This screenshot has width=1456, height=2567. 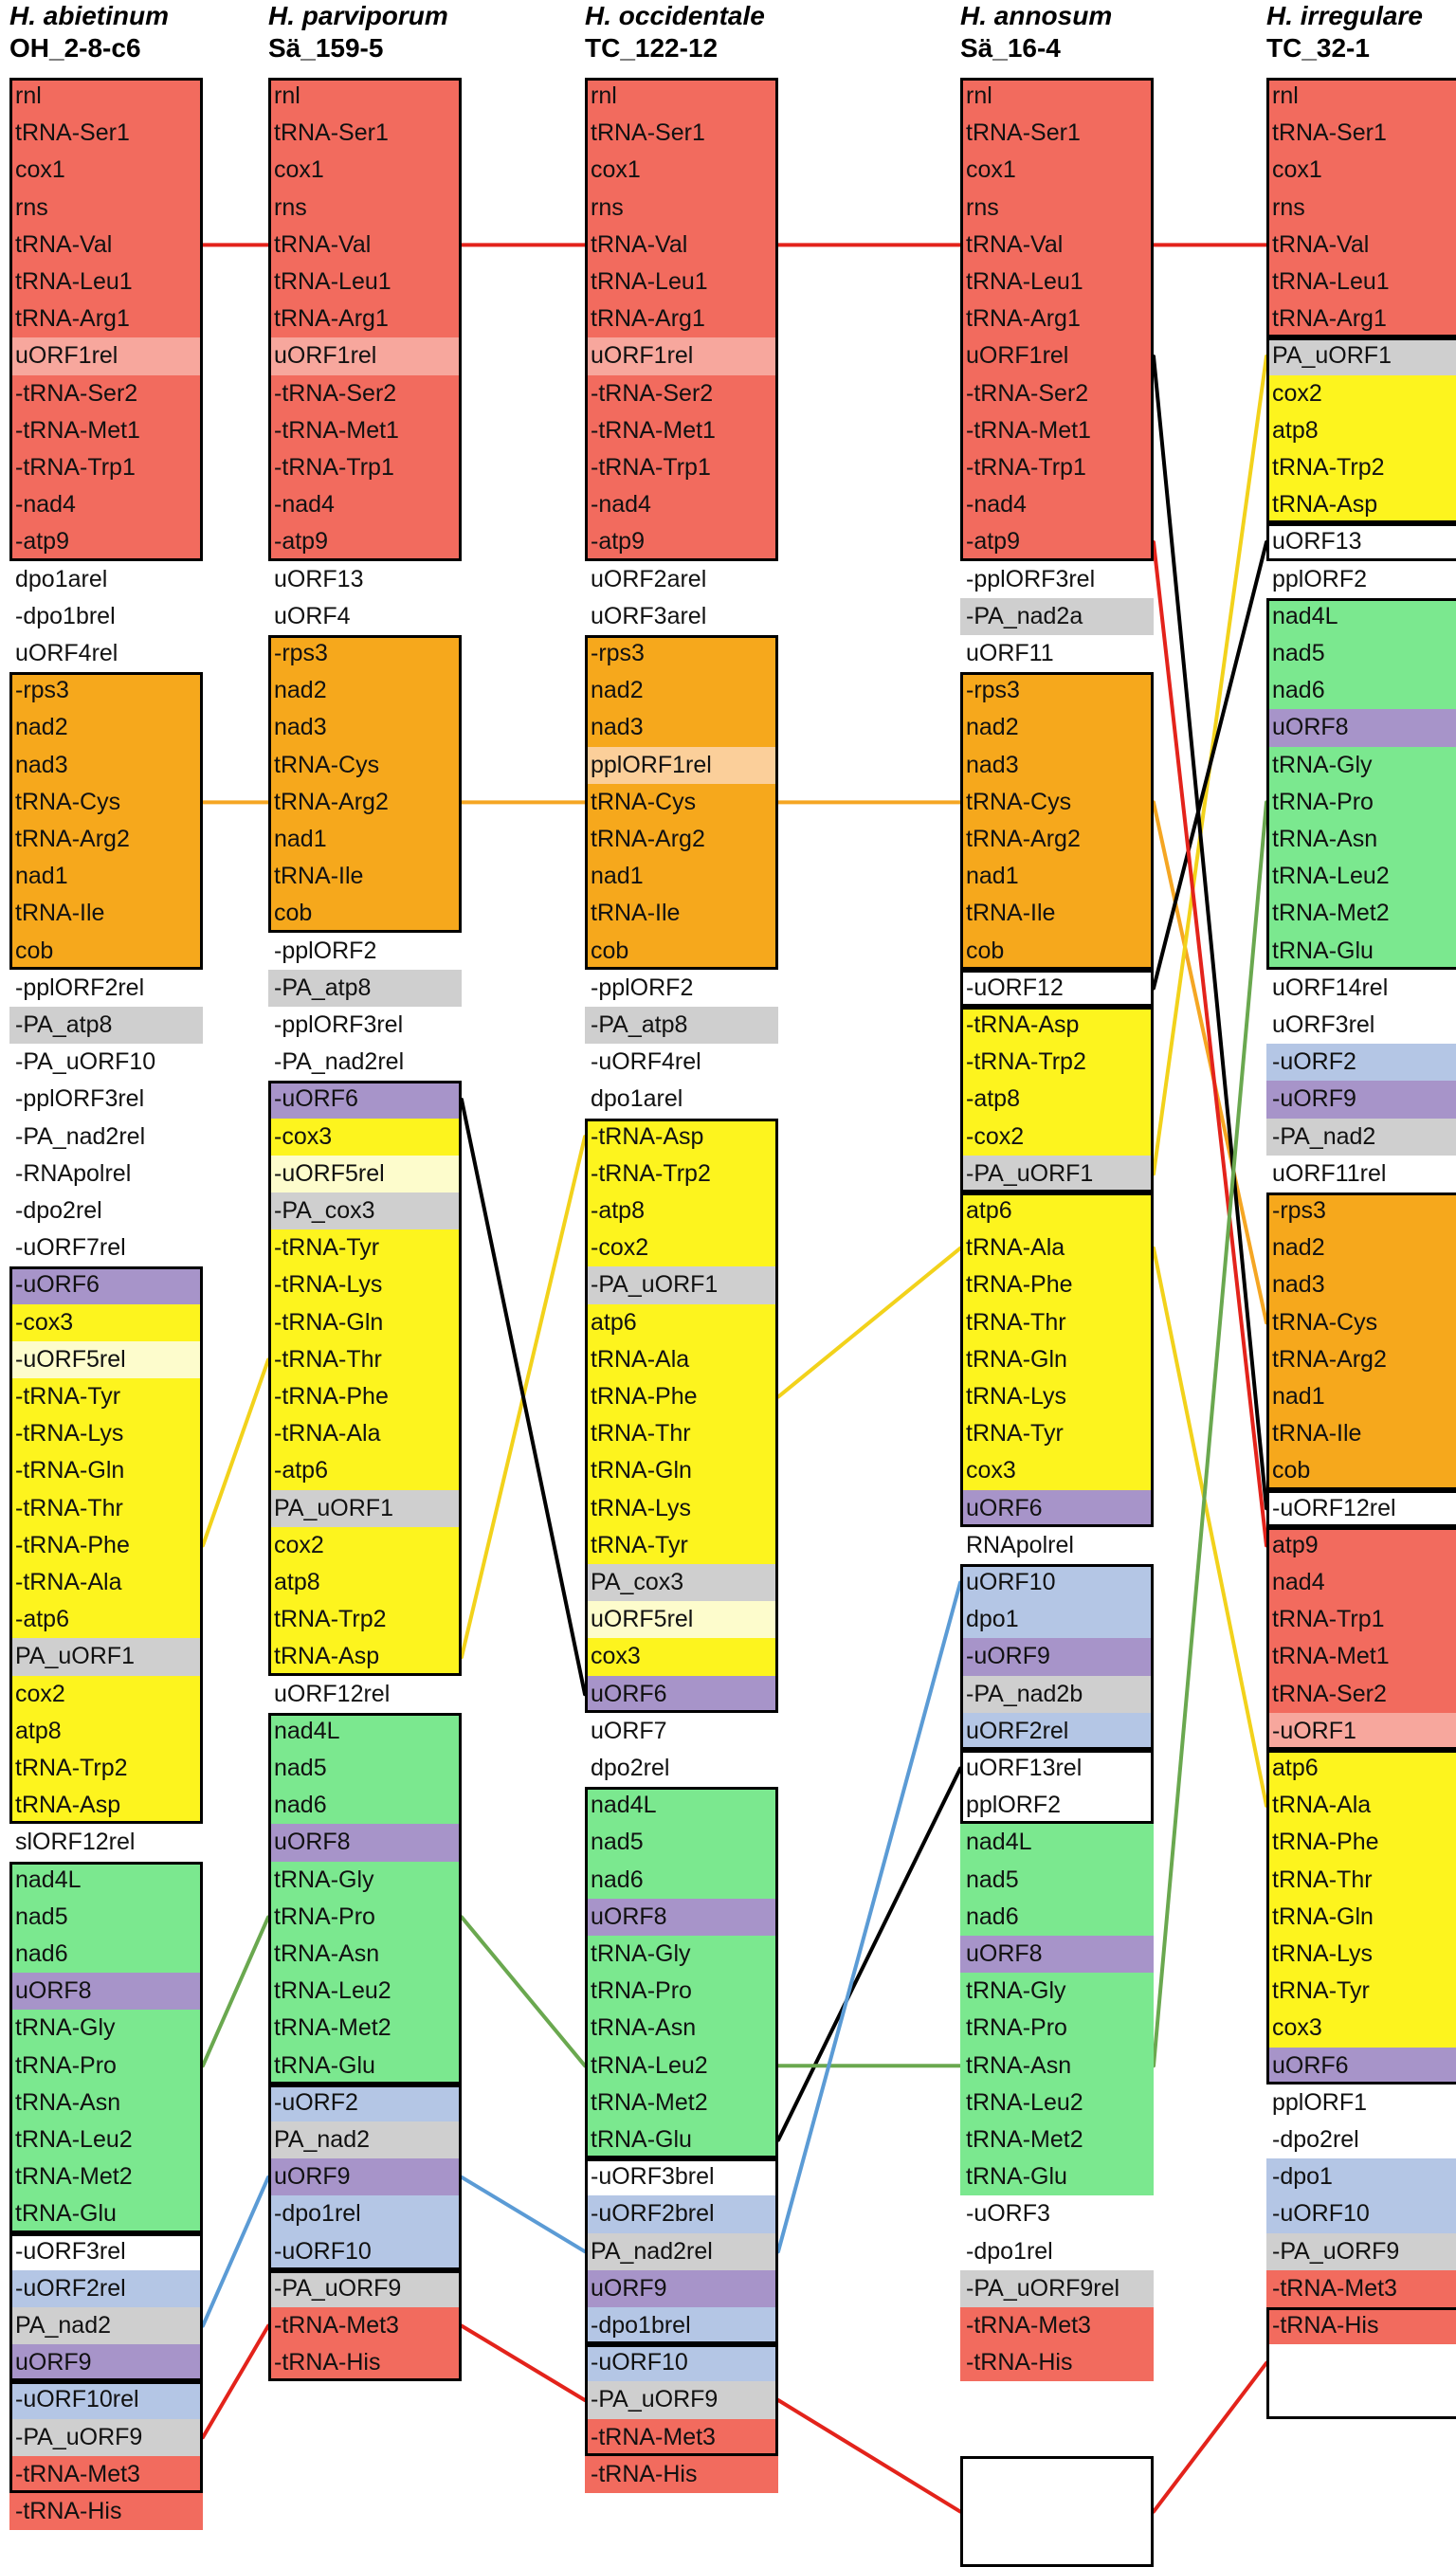 I want to click on gene-label: -pplORF2, so click(x=365, y=951).